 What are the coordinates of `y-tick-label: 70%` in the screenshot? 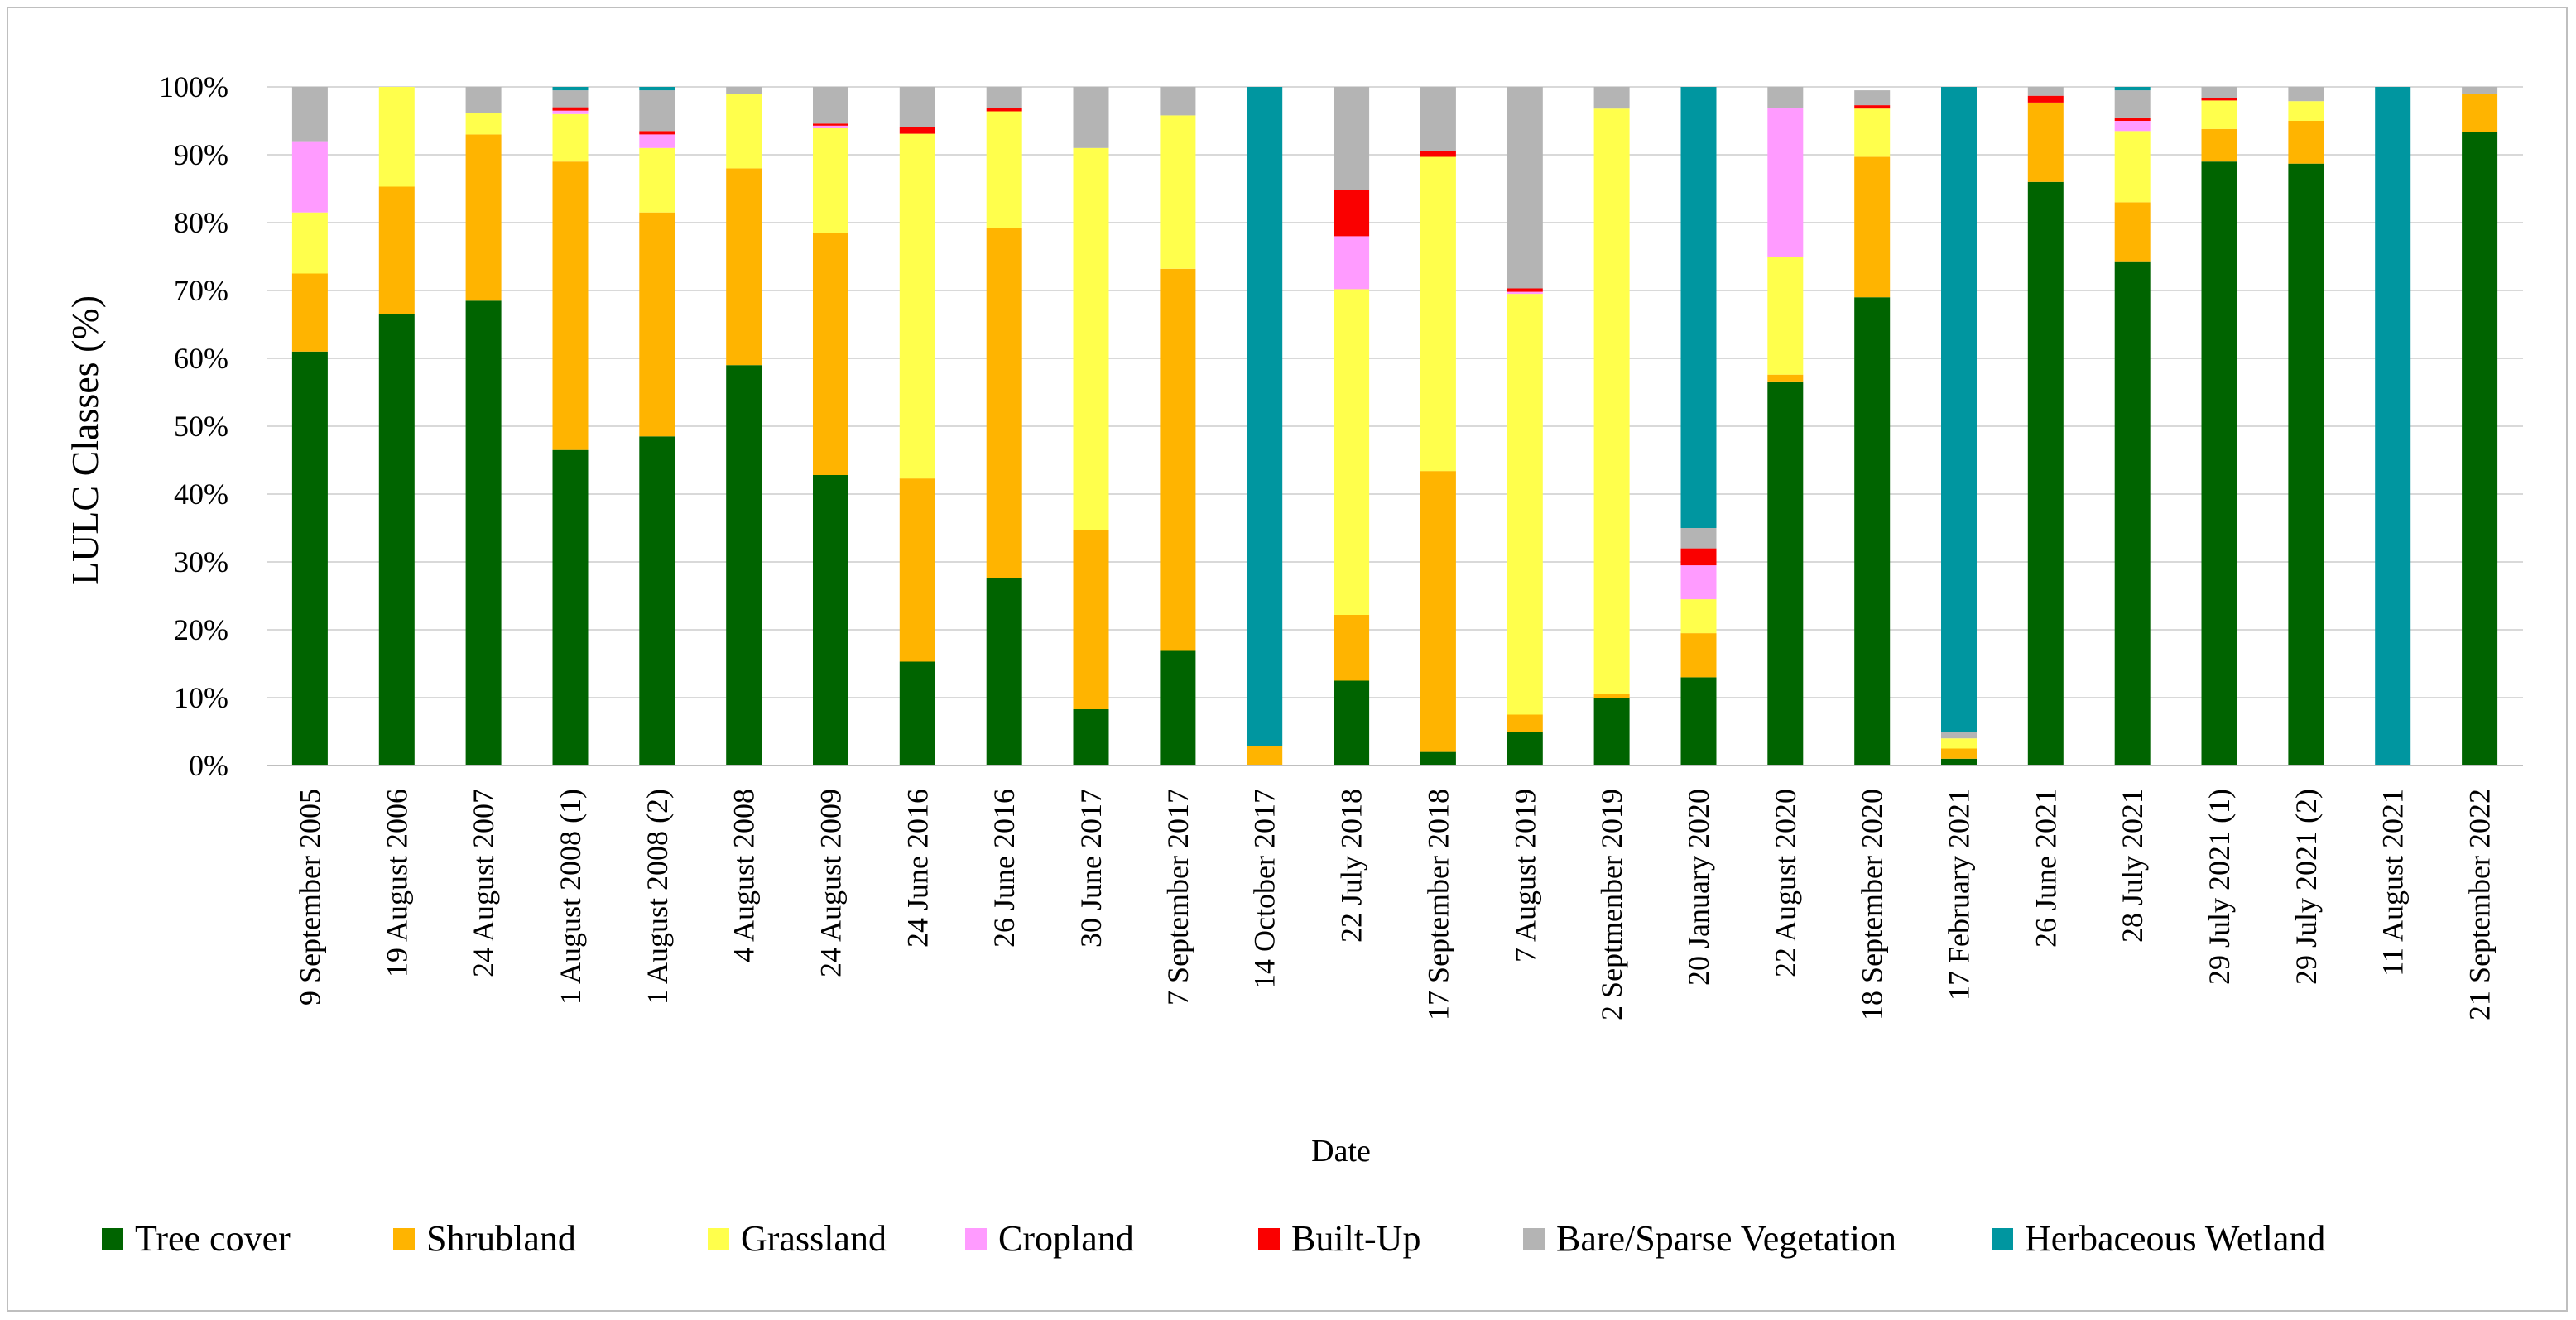 It's located at (201, 290).